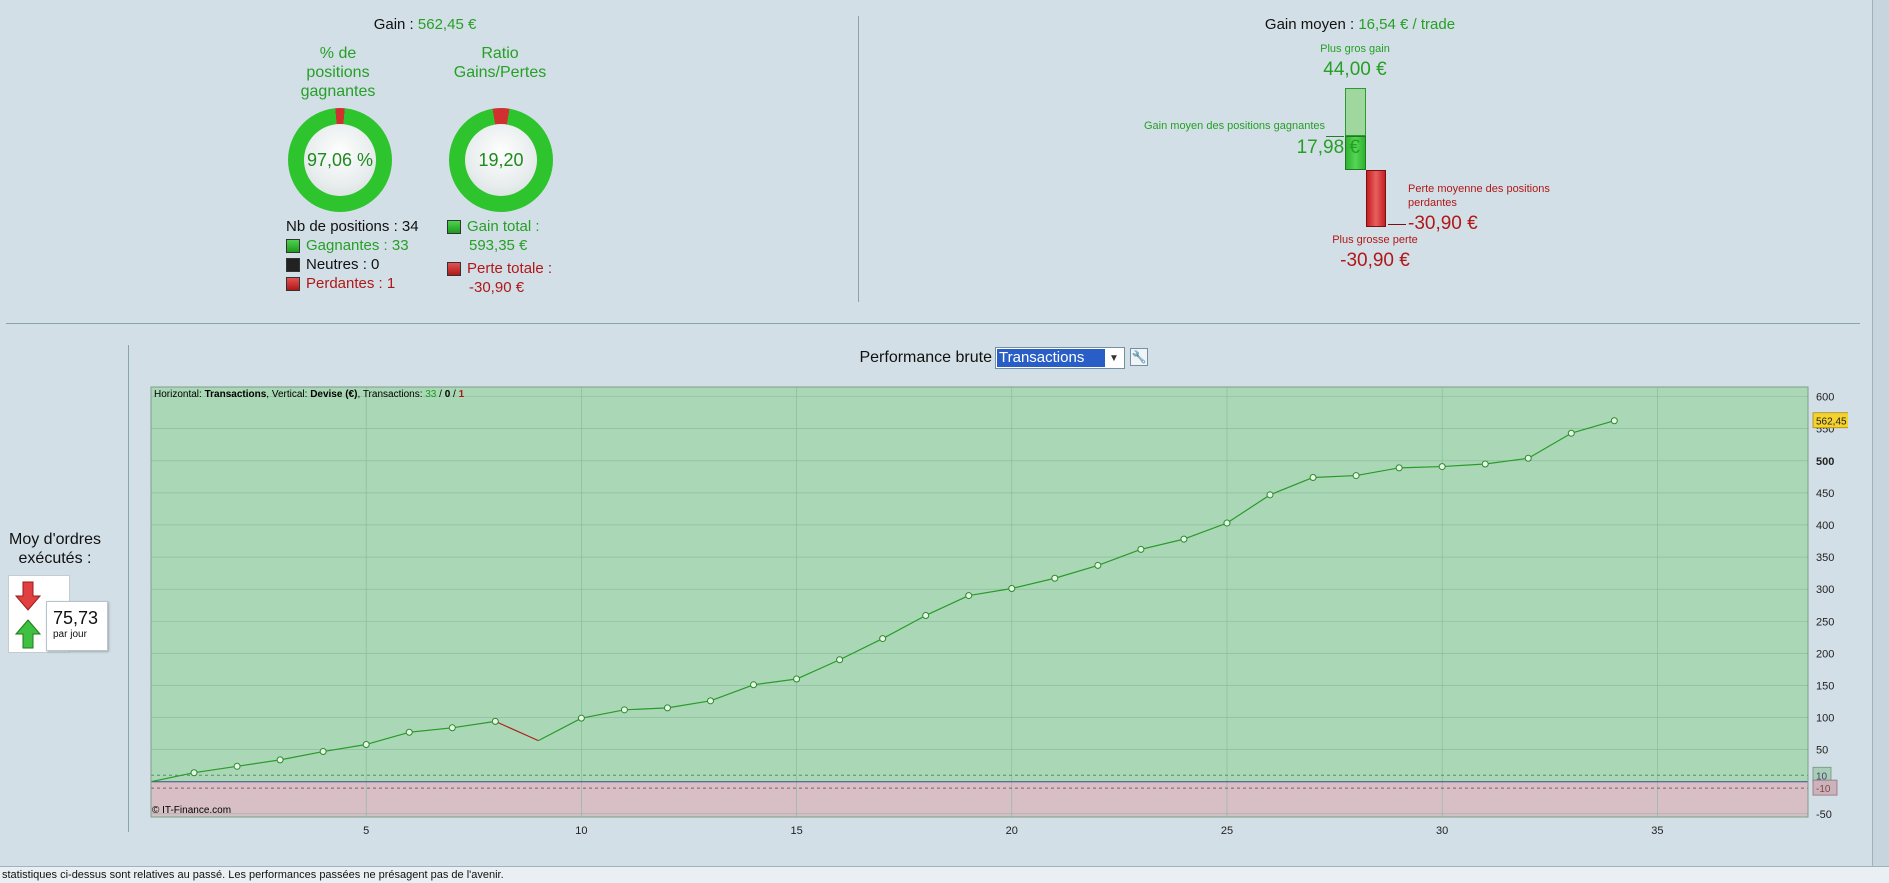 This screenshot has height=883, width=1889. What do you see at coordinates (1830, 604) in the screenshot?
I see `y-axis-badges: 10 -10 562,45` at bounding box center [1830, 604].